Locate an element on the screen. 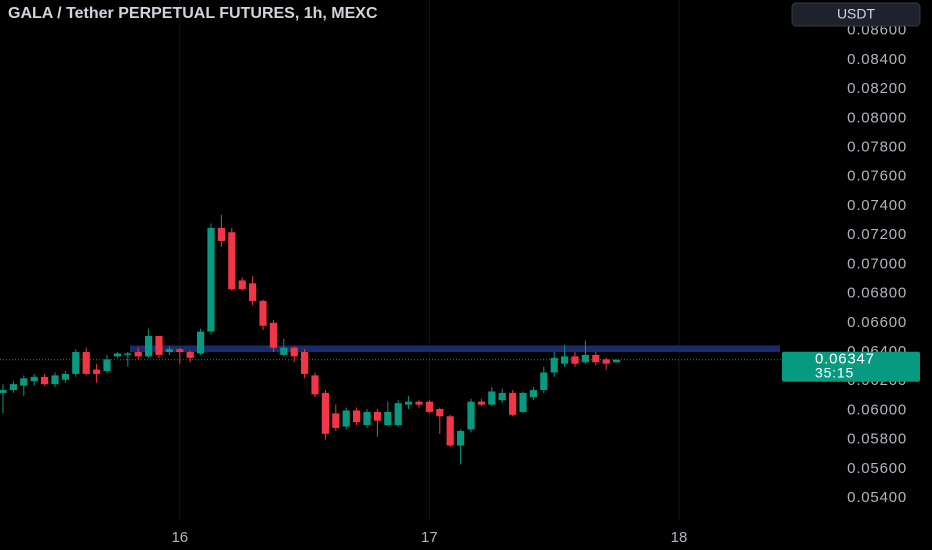 The height and width of the screenshot is (550, 932). y-tick-label: 0.06600 is located at coordinates (877, 322).